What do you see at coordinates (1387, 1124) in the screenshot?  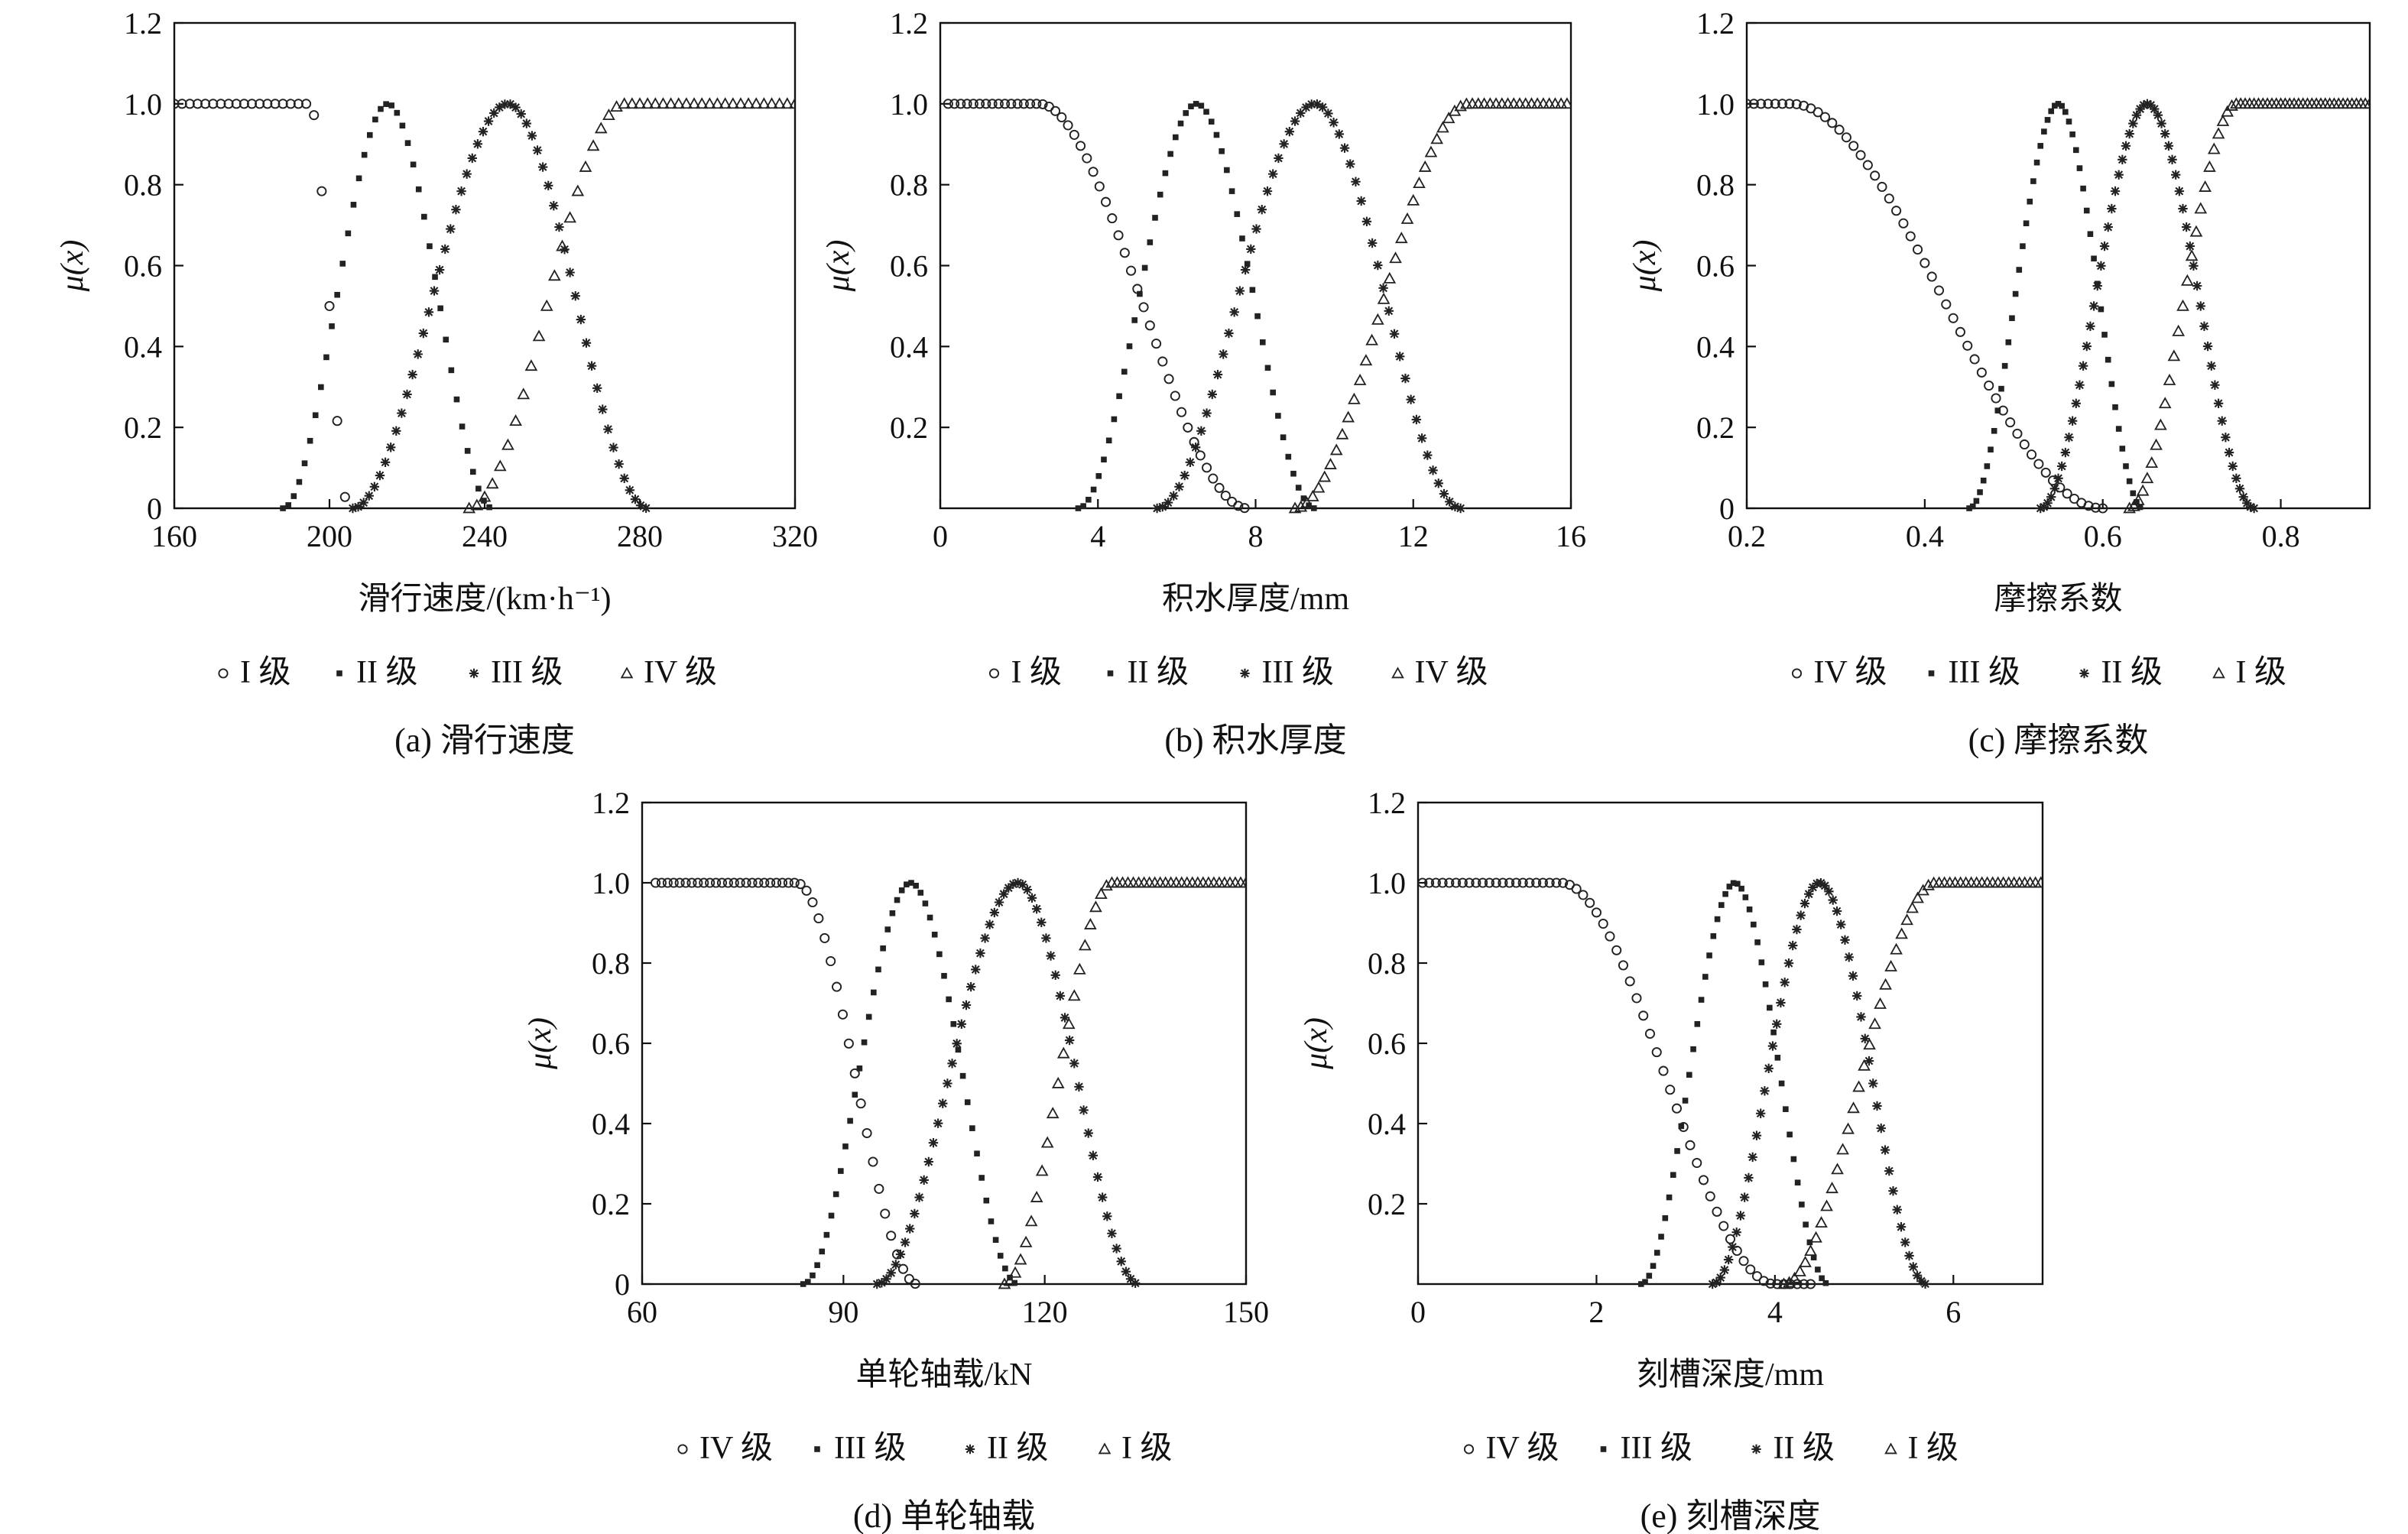 I see `y-tick-label: 0.4` at bounding box center [1387, 1124].